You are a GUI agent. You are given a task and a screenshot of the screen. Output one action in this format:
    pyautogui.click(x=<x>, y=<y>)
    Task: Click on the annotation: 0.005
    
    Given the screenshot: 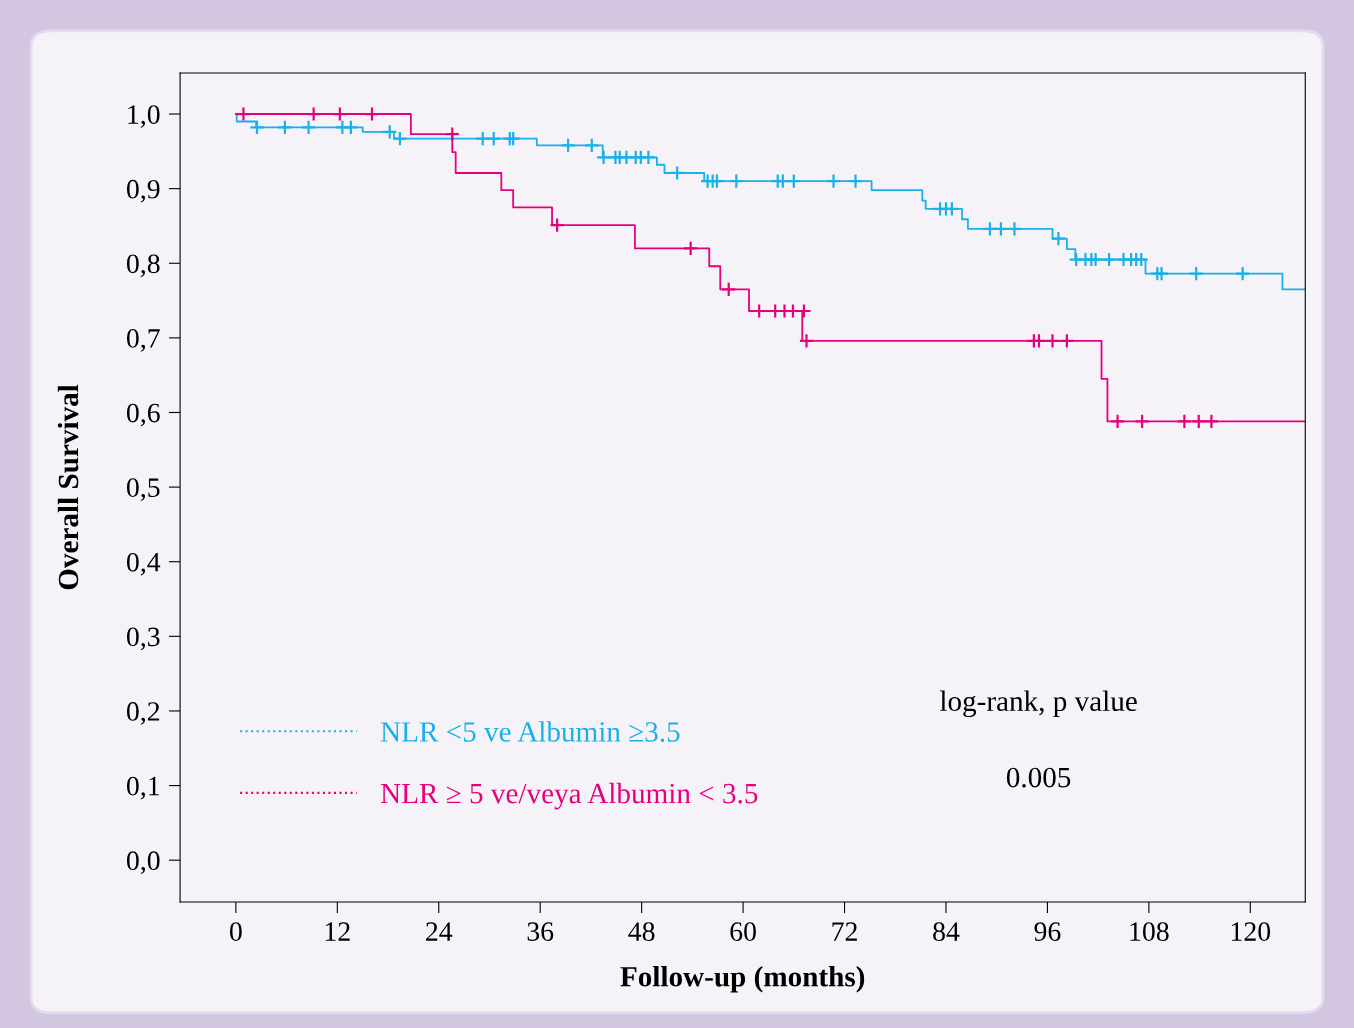 What is the action you would take?
    pyautogui.click(x=1038, y=777)
    